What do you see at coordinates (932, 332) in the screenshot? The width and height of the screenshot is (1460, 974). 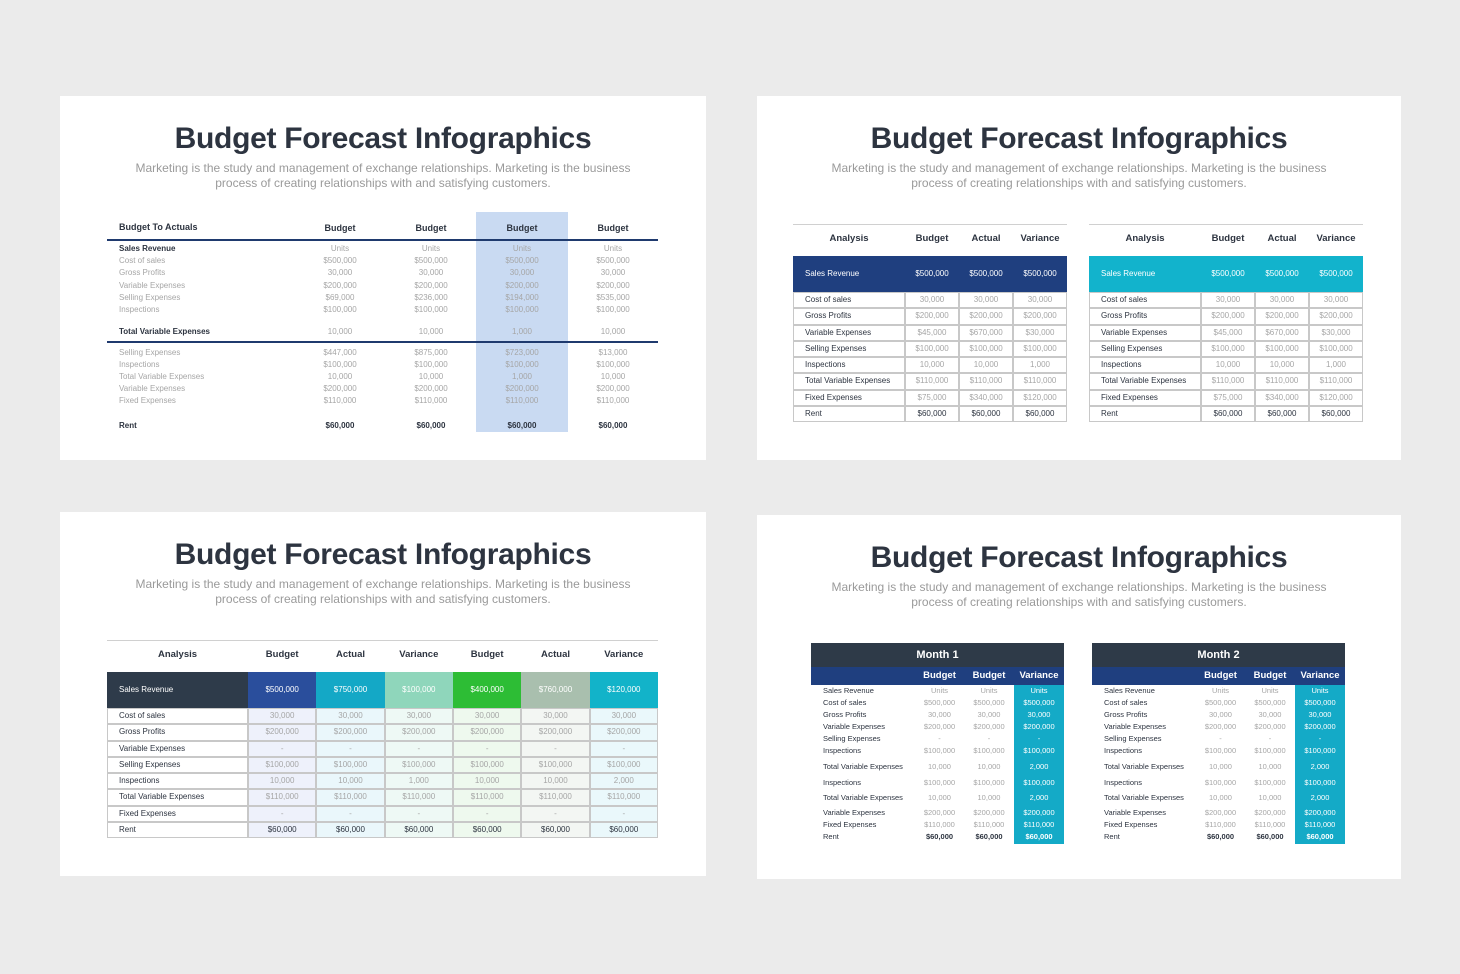 I see `cell-value: $45,000` at bounding box center [932, 332].